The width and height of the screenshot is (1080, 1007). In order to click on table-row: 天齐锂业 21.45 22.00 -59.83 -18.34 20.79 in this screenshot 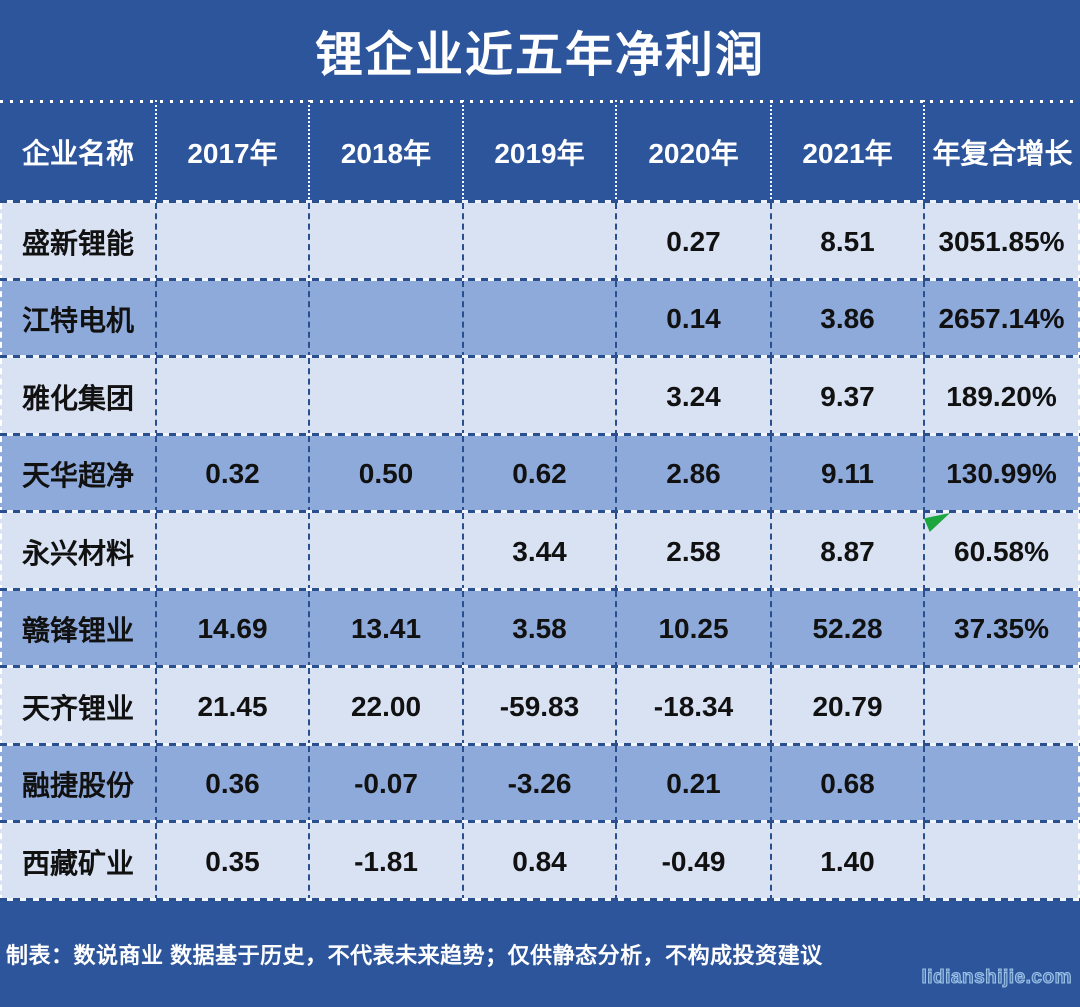, I will do `click(540, 707)`.